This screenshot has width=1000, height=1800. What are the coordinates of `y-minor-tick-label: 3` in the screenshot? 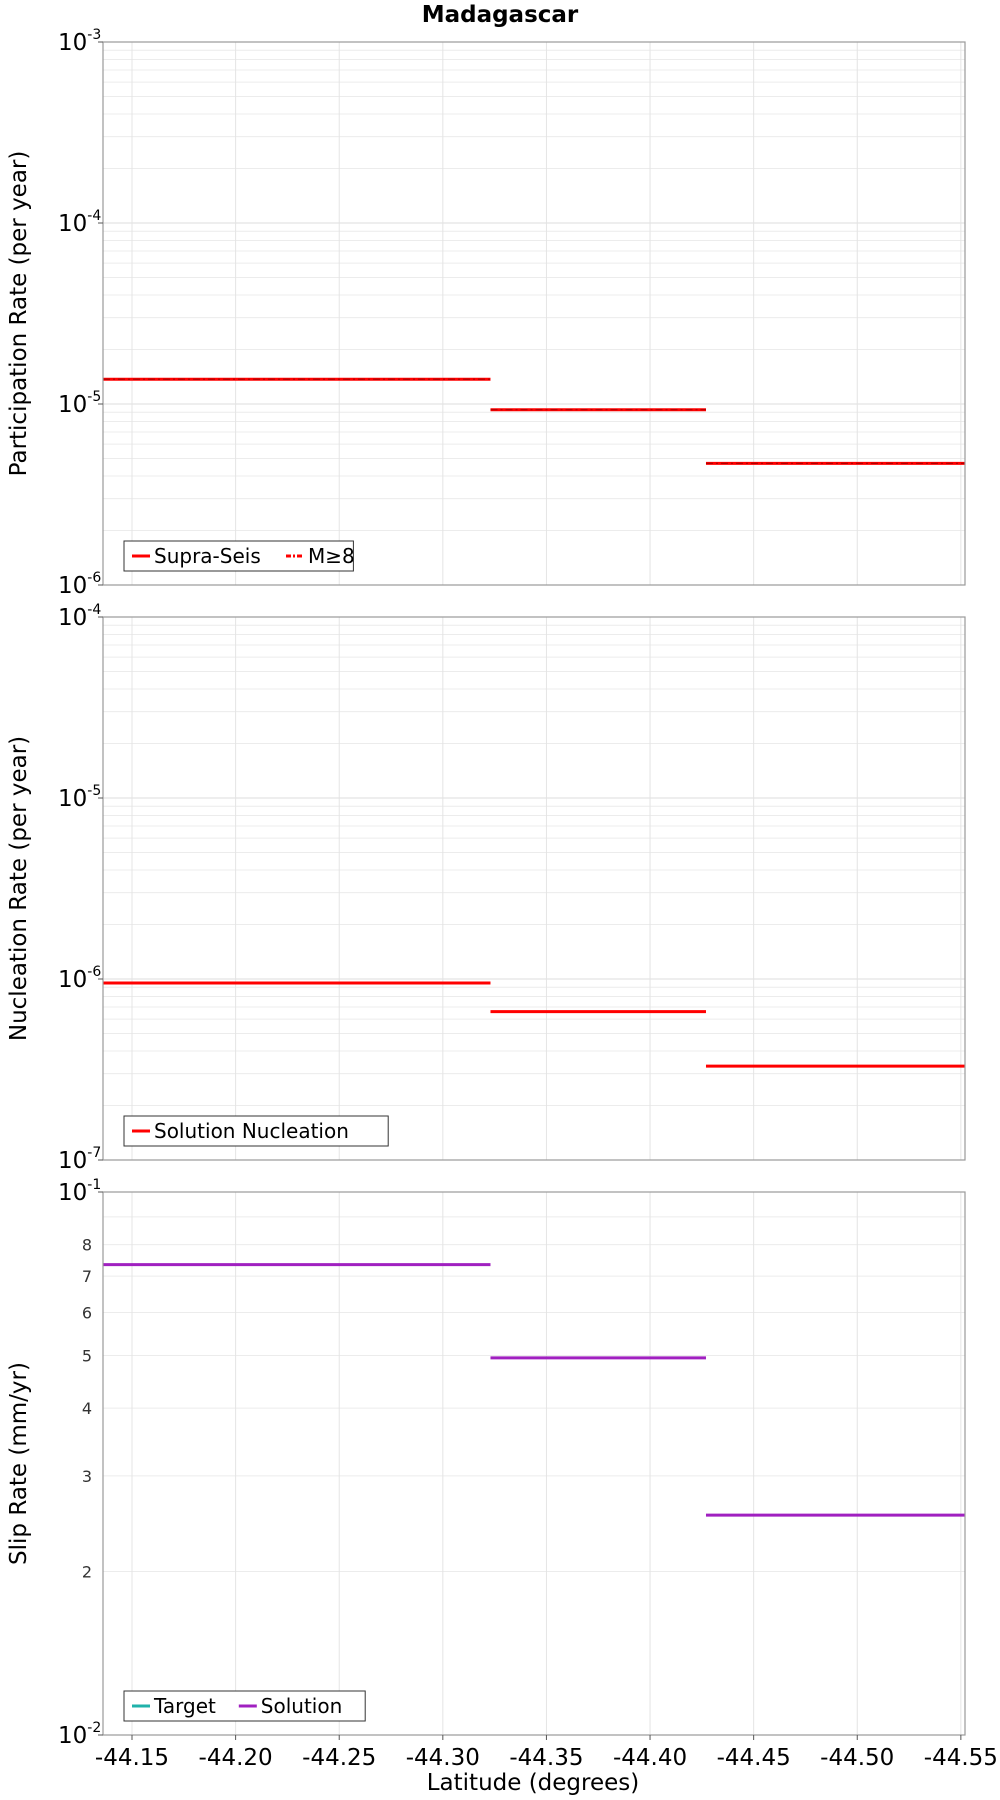 It's located at (87, 1476).